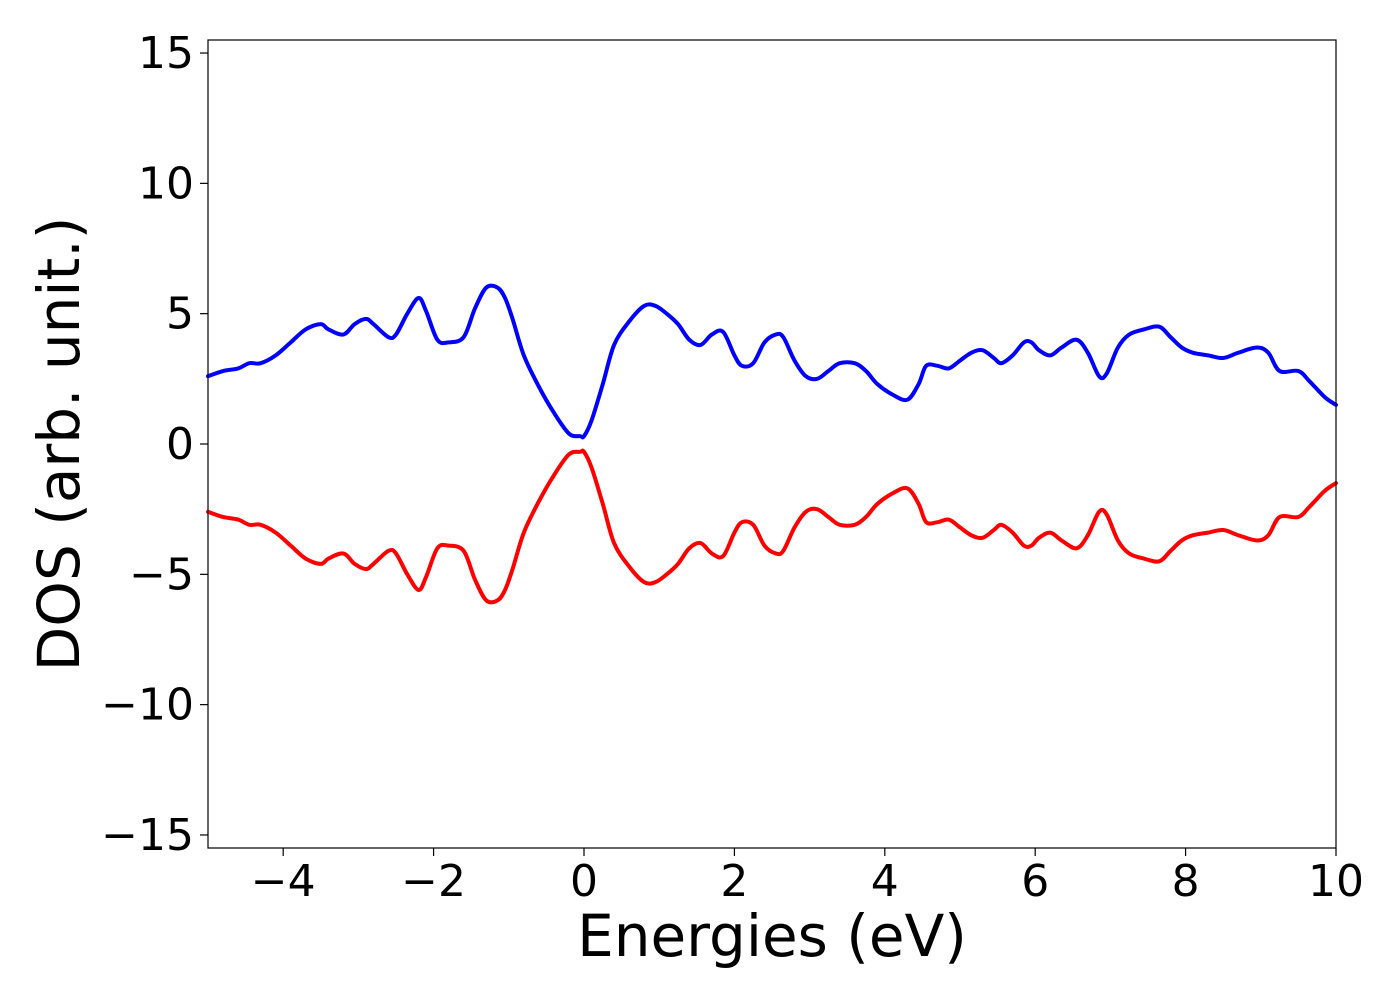 The width and height of the screenshot is (1400, 1000). Describe the element at coordinates (584, 881) in the screenshot. I see `x-tick-label: 0` at that location.